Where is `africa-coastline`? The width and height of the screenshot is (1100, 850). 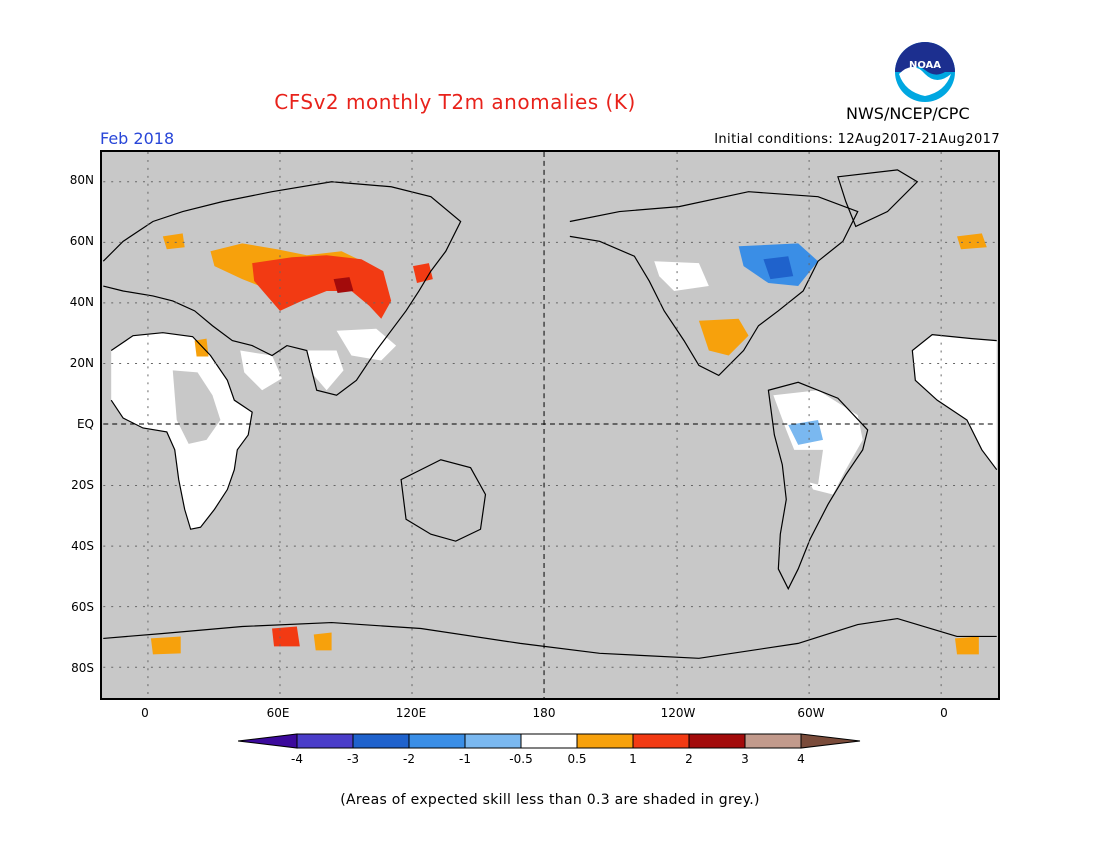
africa-coastline is located at coordinates (181, 431).